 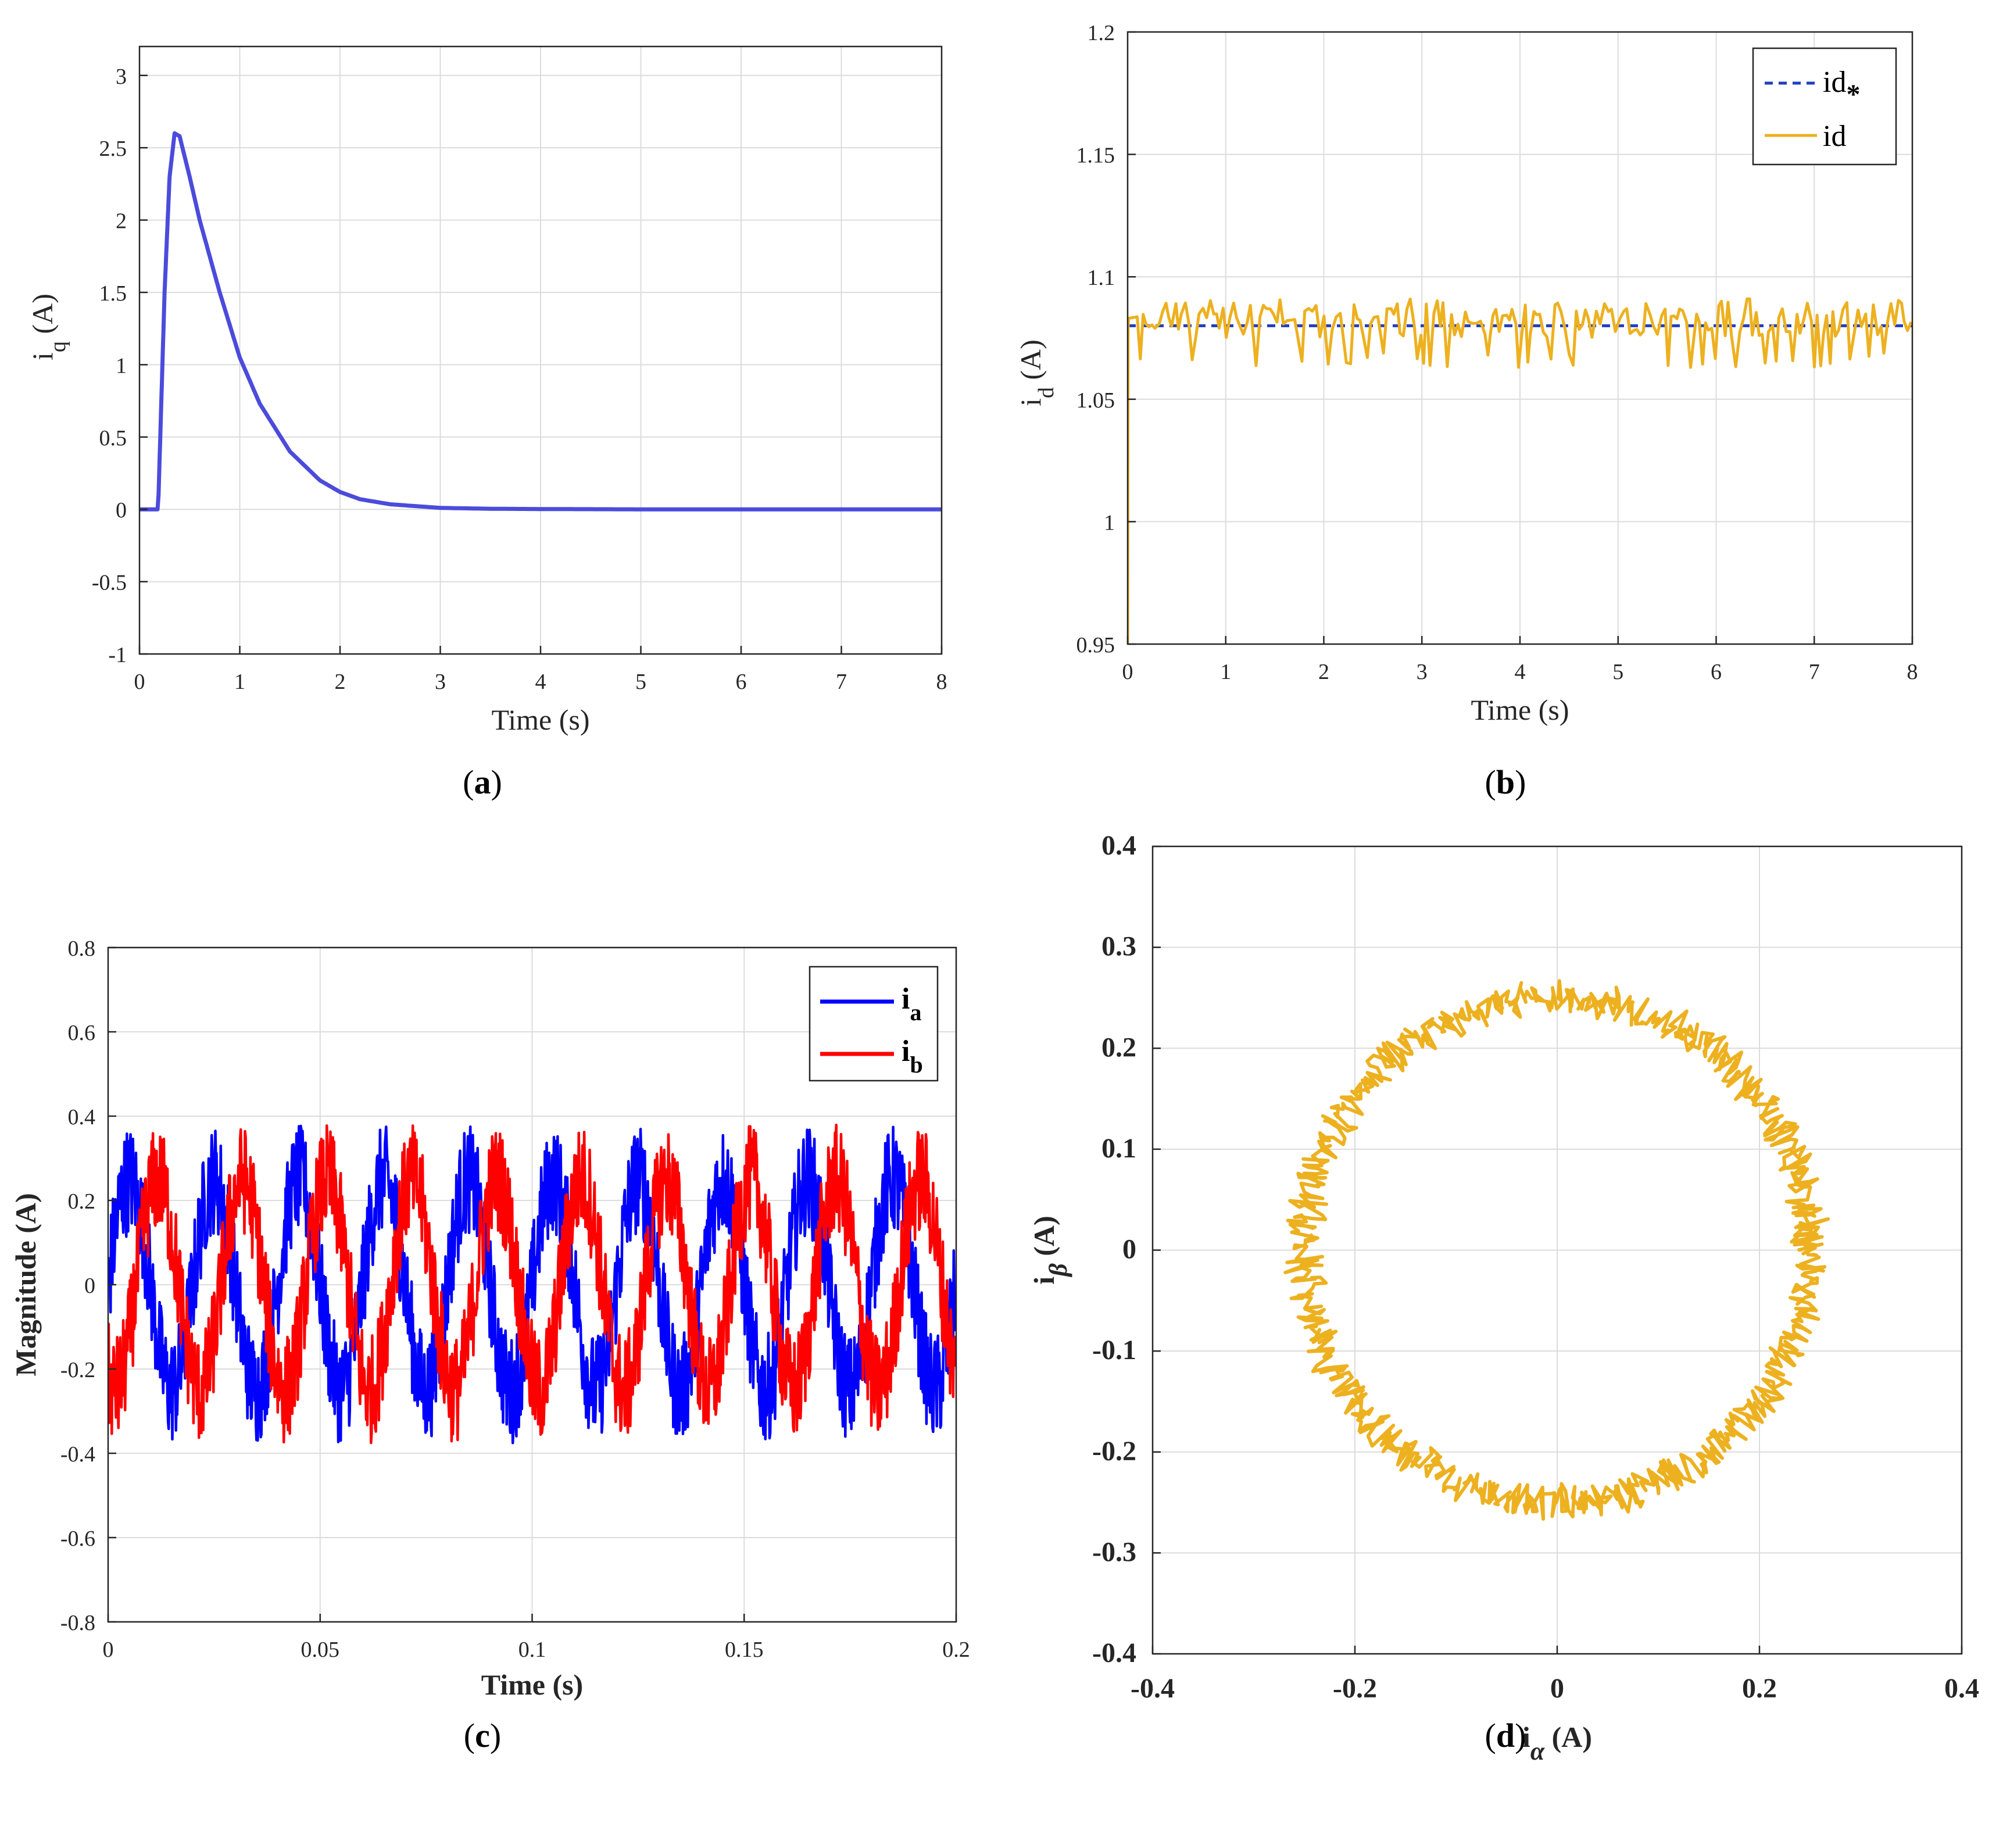 What do you see at coordinates (109, 583) in the screenshot?
I see `y-tick-label: -0.5` at bounding box center [109, 583].